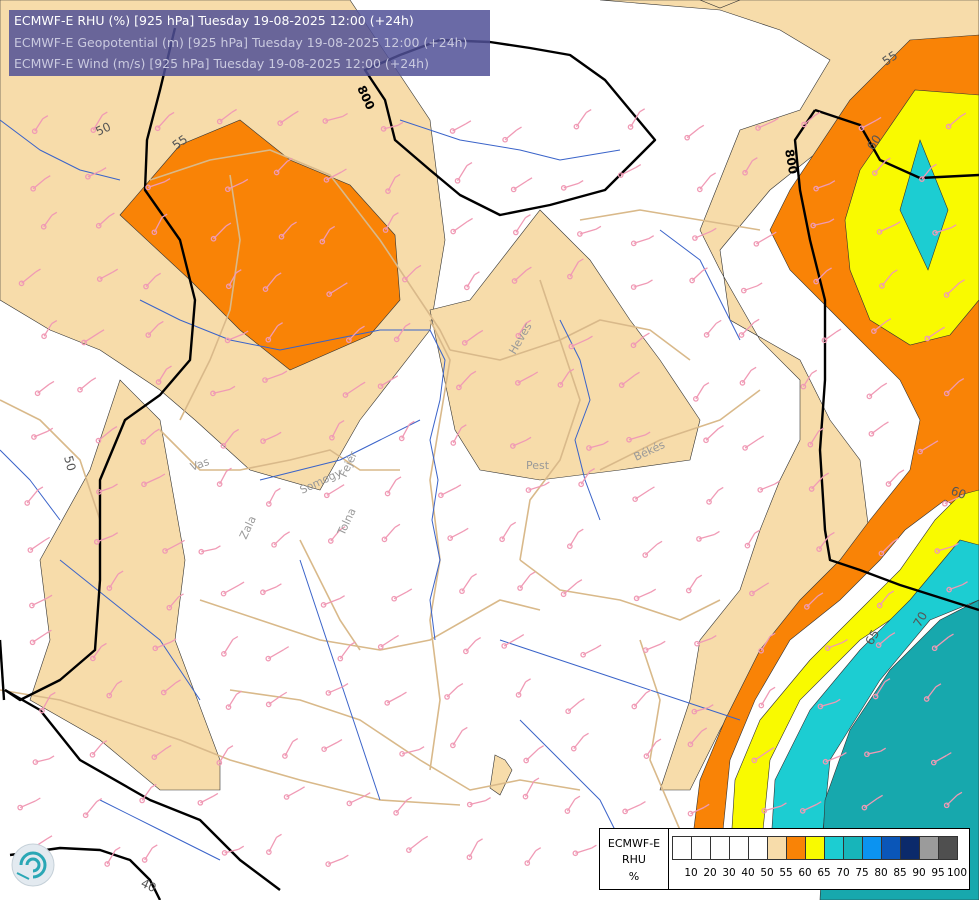 The image size is (979, 900). I want to click on legend-label: 40, so click(748, 873).